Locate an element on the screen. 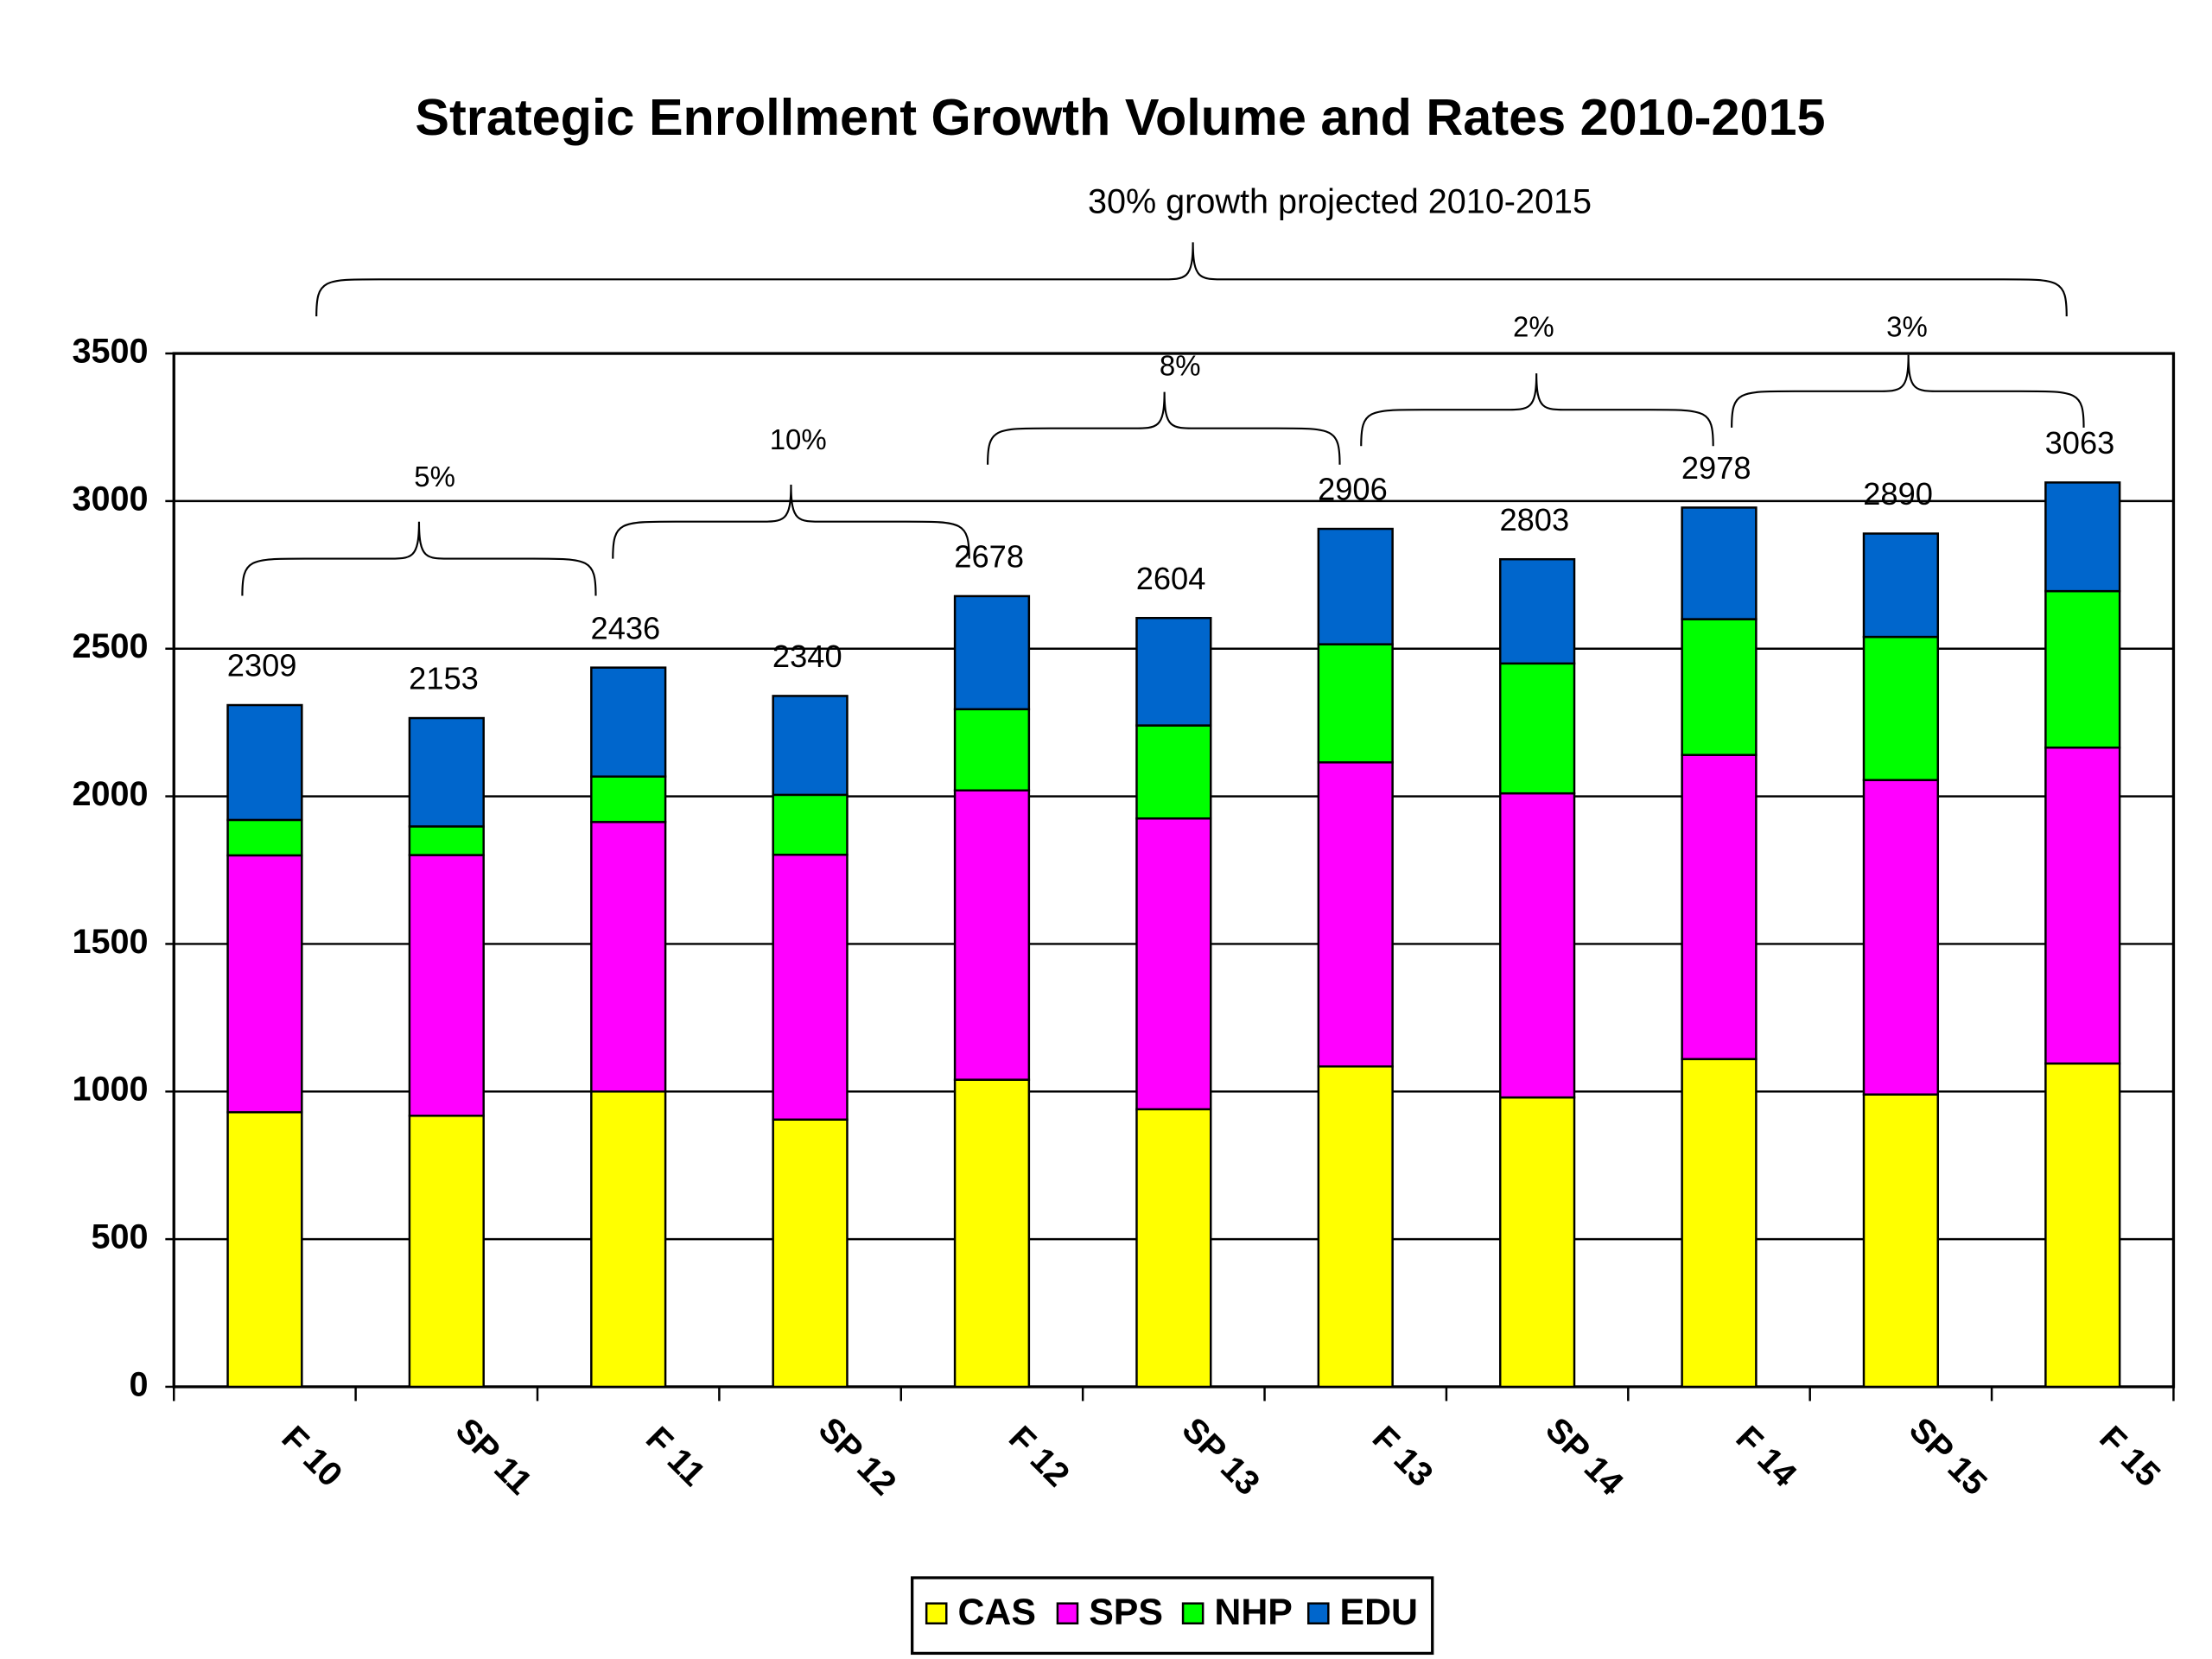  legend-label: CAS is located at coordinates (996, 1612).